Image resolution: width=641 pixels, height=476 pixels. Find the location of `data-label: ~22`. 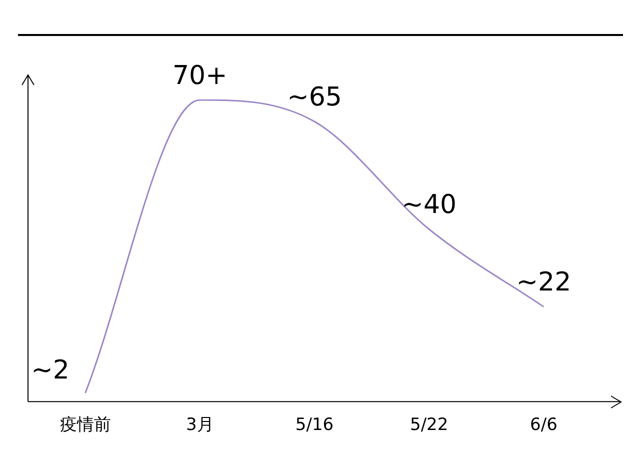

data-label: ~22 is located at coordinates (544, 283).